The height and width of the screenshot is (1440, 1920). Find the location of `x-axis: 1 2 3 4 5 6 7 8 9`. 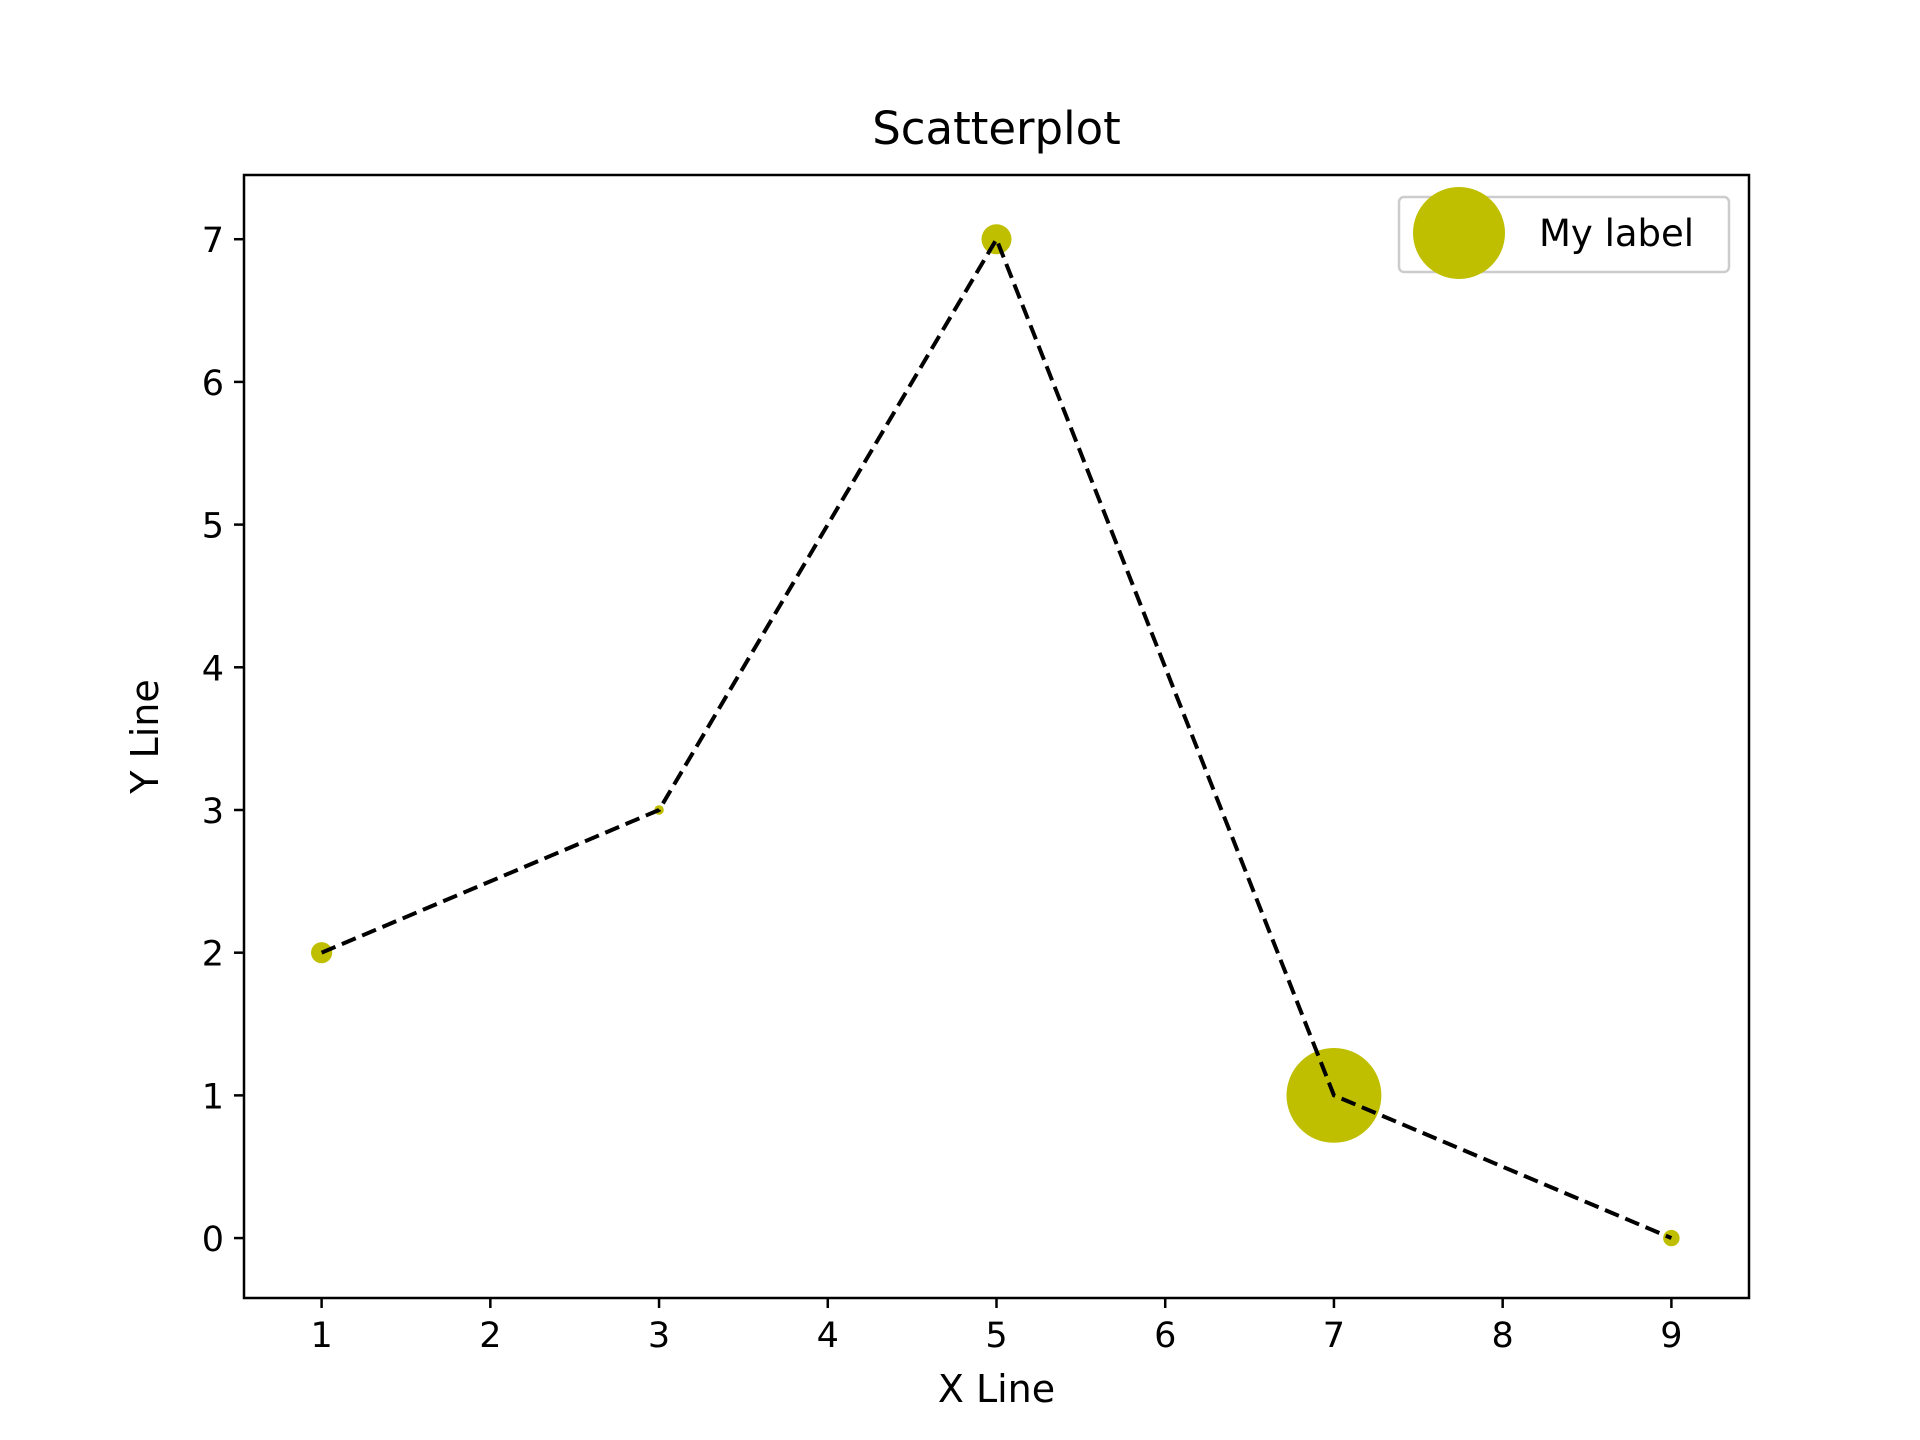

x-axis: 1 2 3 4 5 6 7 8 9 is located at coordinates (996, 1327).